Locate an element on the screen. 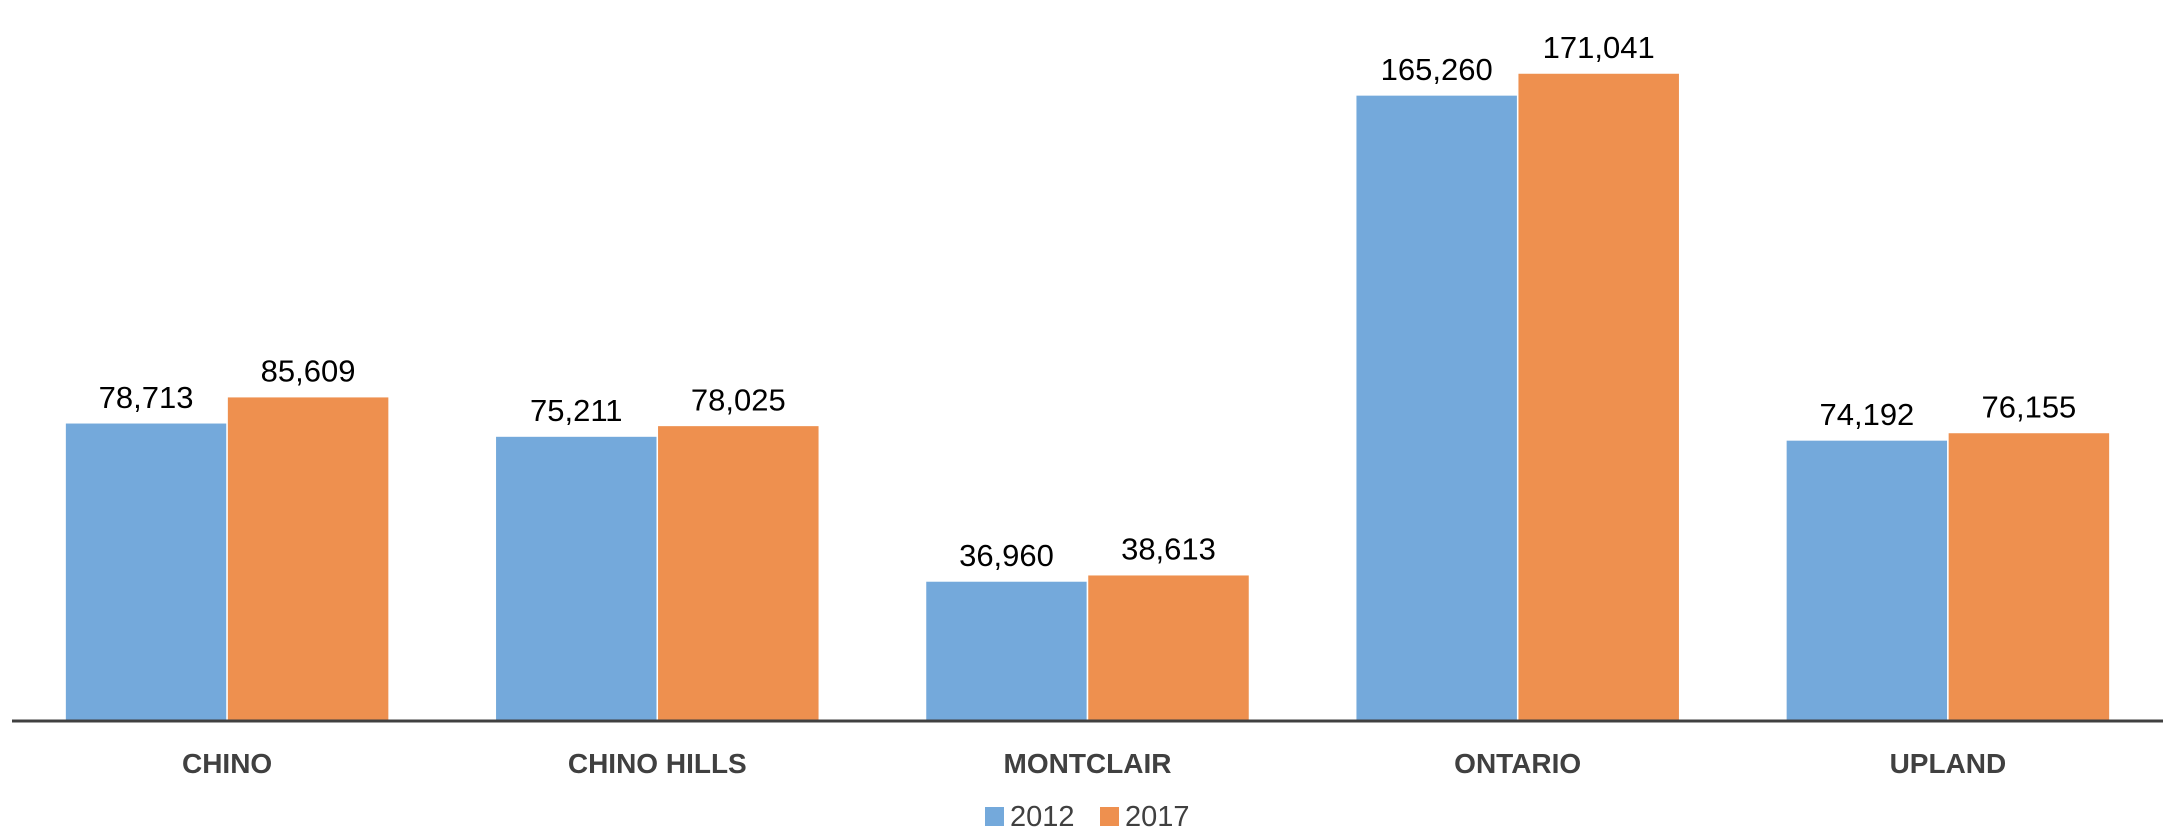 Image resolution: width=2163 pixels, height=839 pixels. legend-label-2012: 2012 is located at coordinates (1042, 817).